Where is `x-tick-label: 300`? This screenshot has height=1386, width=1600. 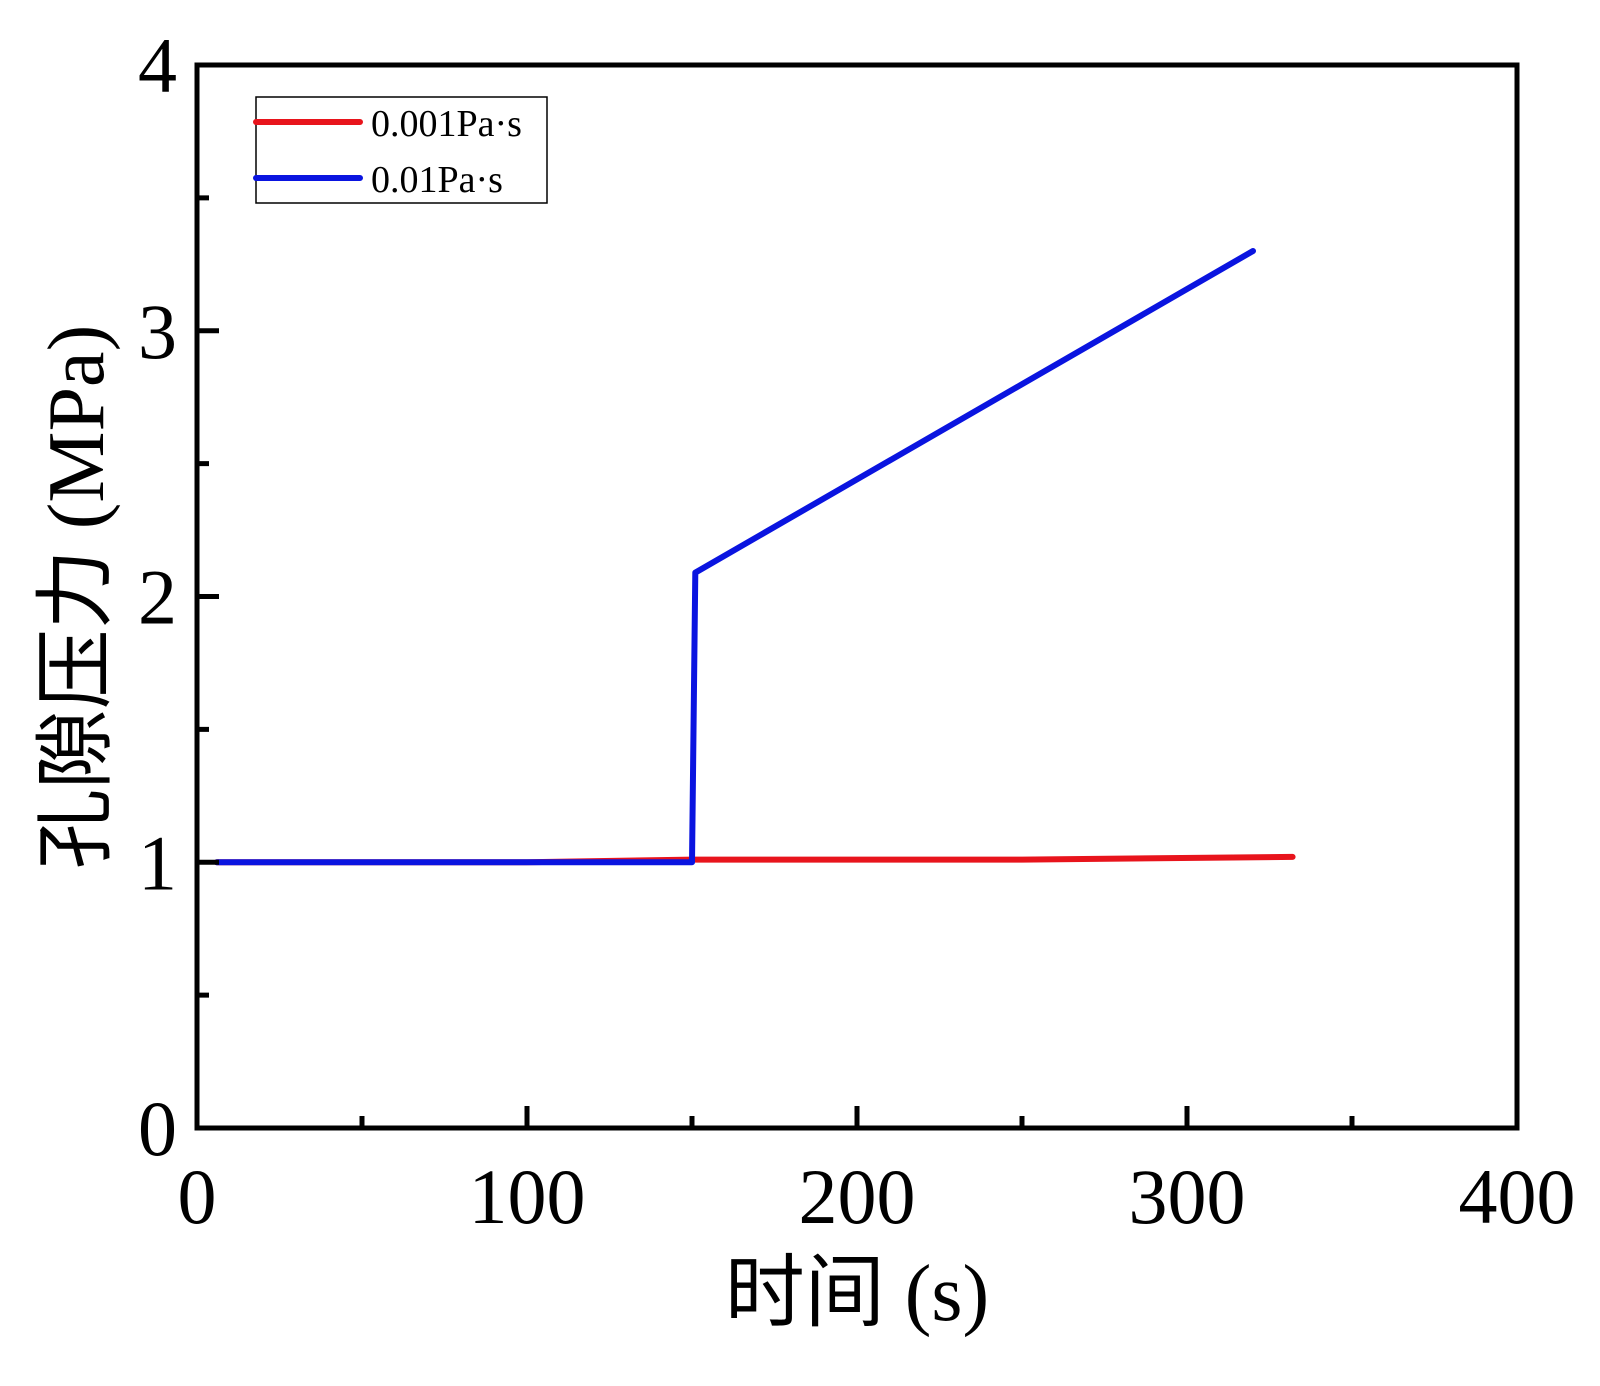
x-tick-label: 300 is located at coordinates (1187, 1196).